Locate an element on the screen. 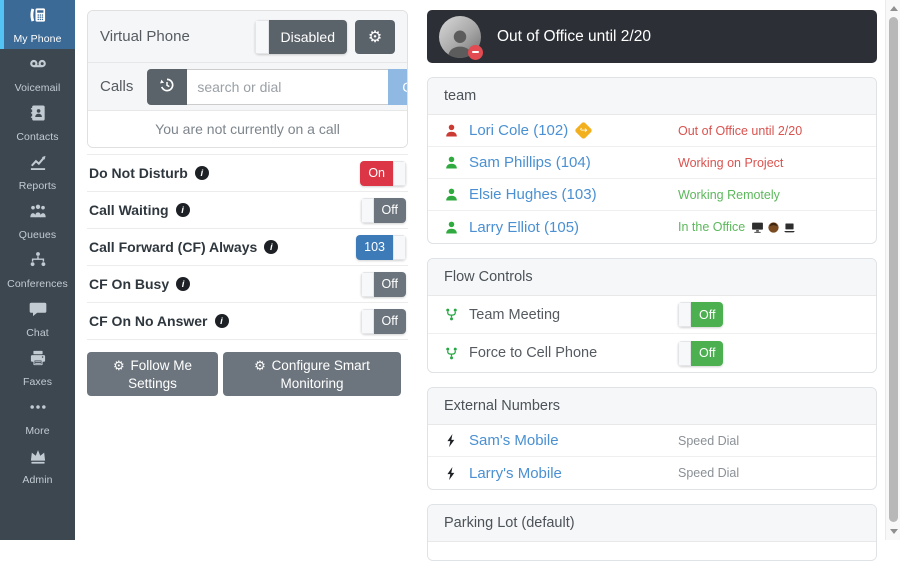  scrollbar-up-arrow is located at coordinates (894, 8).